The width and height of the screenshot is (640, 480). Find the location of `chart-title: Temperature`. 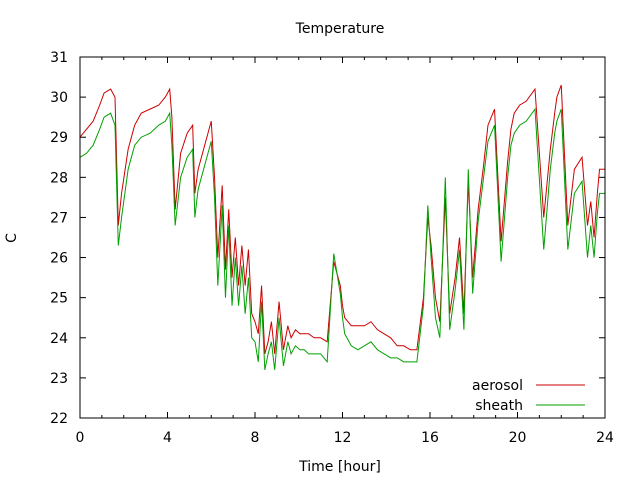

chart-title: Temperature is located at coordinates (340, 29).